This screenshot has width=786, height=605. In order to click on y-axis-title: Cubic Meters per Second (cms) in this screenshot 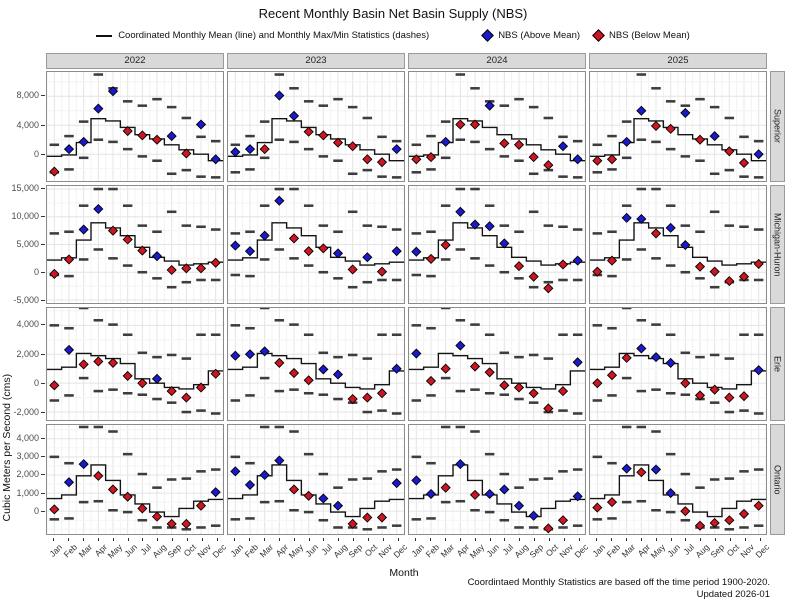, I will do `click(7, 447)`.